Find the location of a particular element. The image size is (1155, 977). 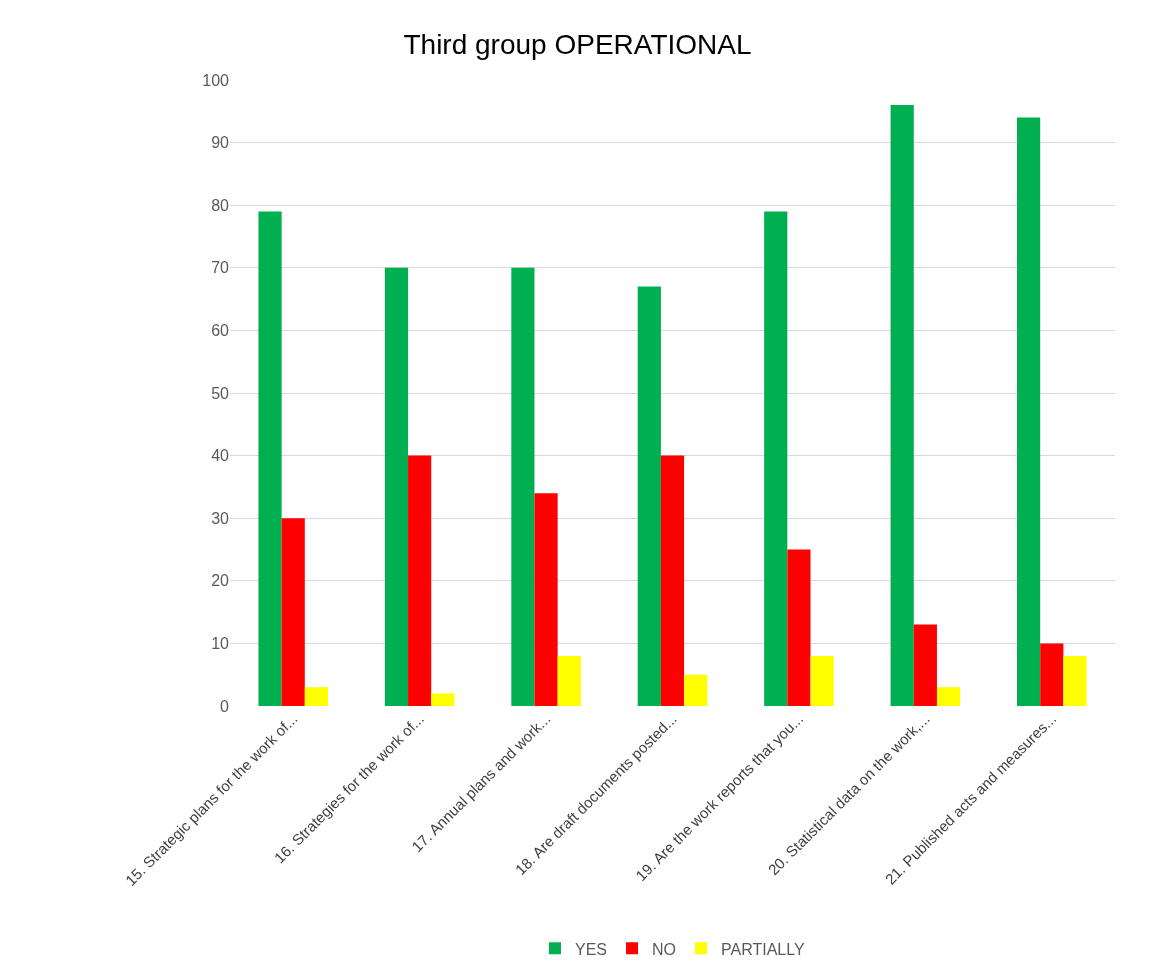

y-tick-label: 100 is located at coordinates (216, 80).